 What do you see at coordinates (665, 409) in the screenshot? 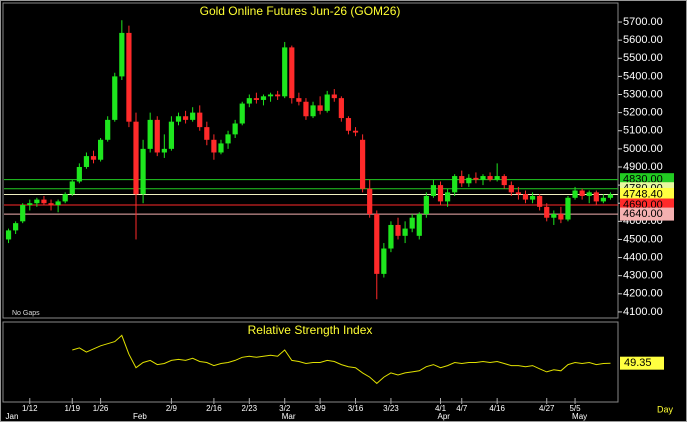
I see `x-axis-label: Day` at bounding box center [665, 409].